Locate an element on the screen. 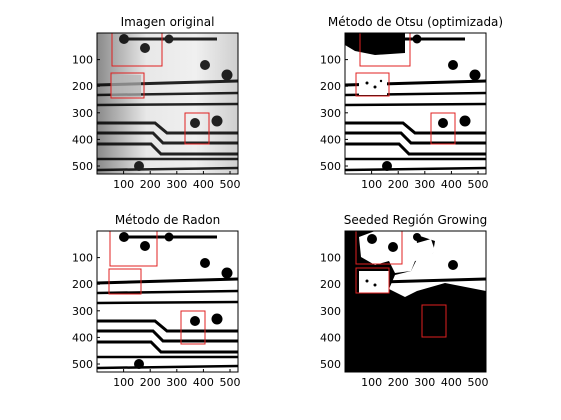 This screenshot has width=561, height=420. panel-srg is located at coordinates (415, 301).